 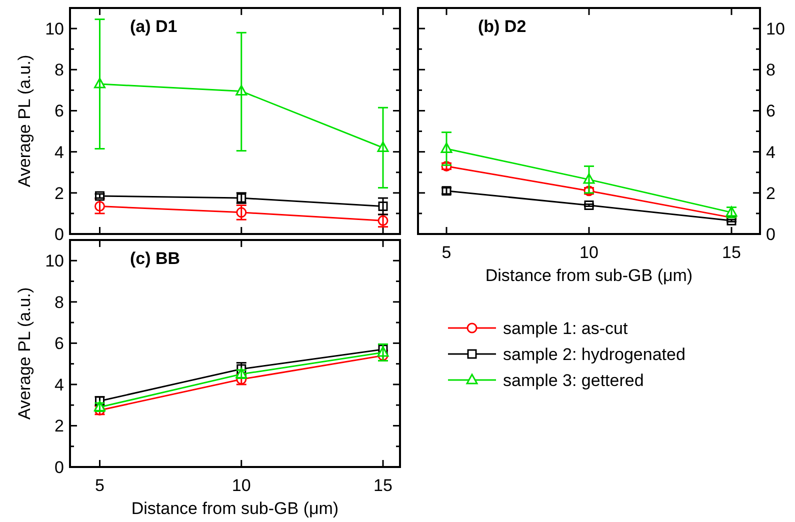 I want to click on text: (b) D2, so click(x=502, y=26).